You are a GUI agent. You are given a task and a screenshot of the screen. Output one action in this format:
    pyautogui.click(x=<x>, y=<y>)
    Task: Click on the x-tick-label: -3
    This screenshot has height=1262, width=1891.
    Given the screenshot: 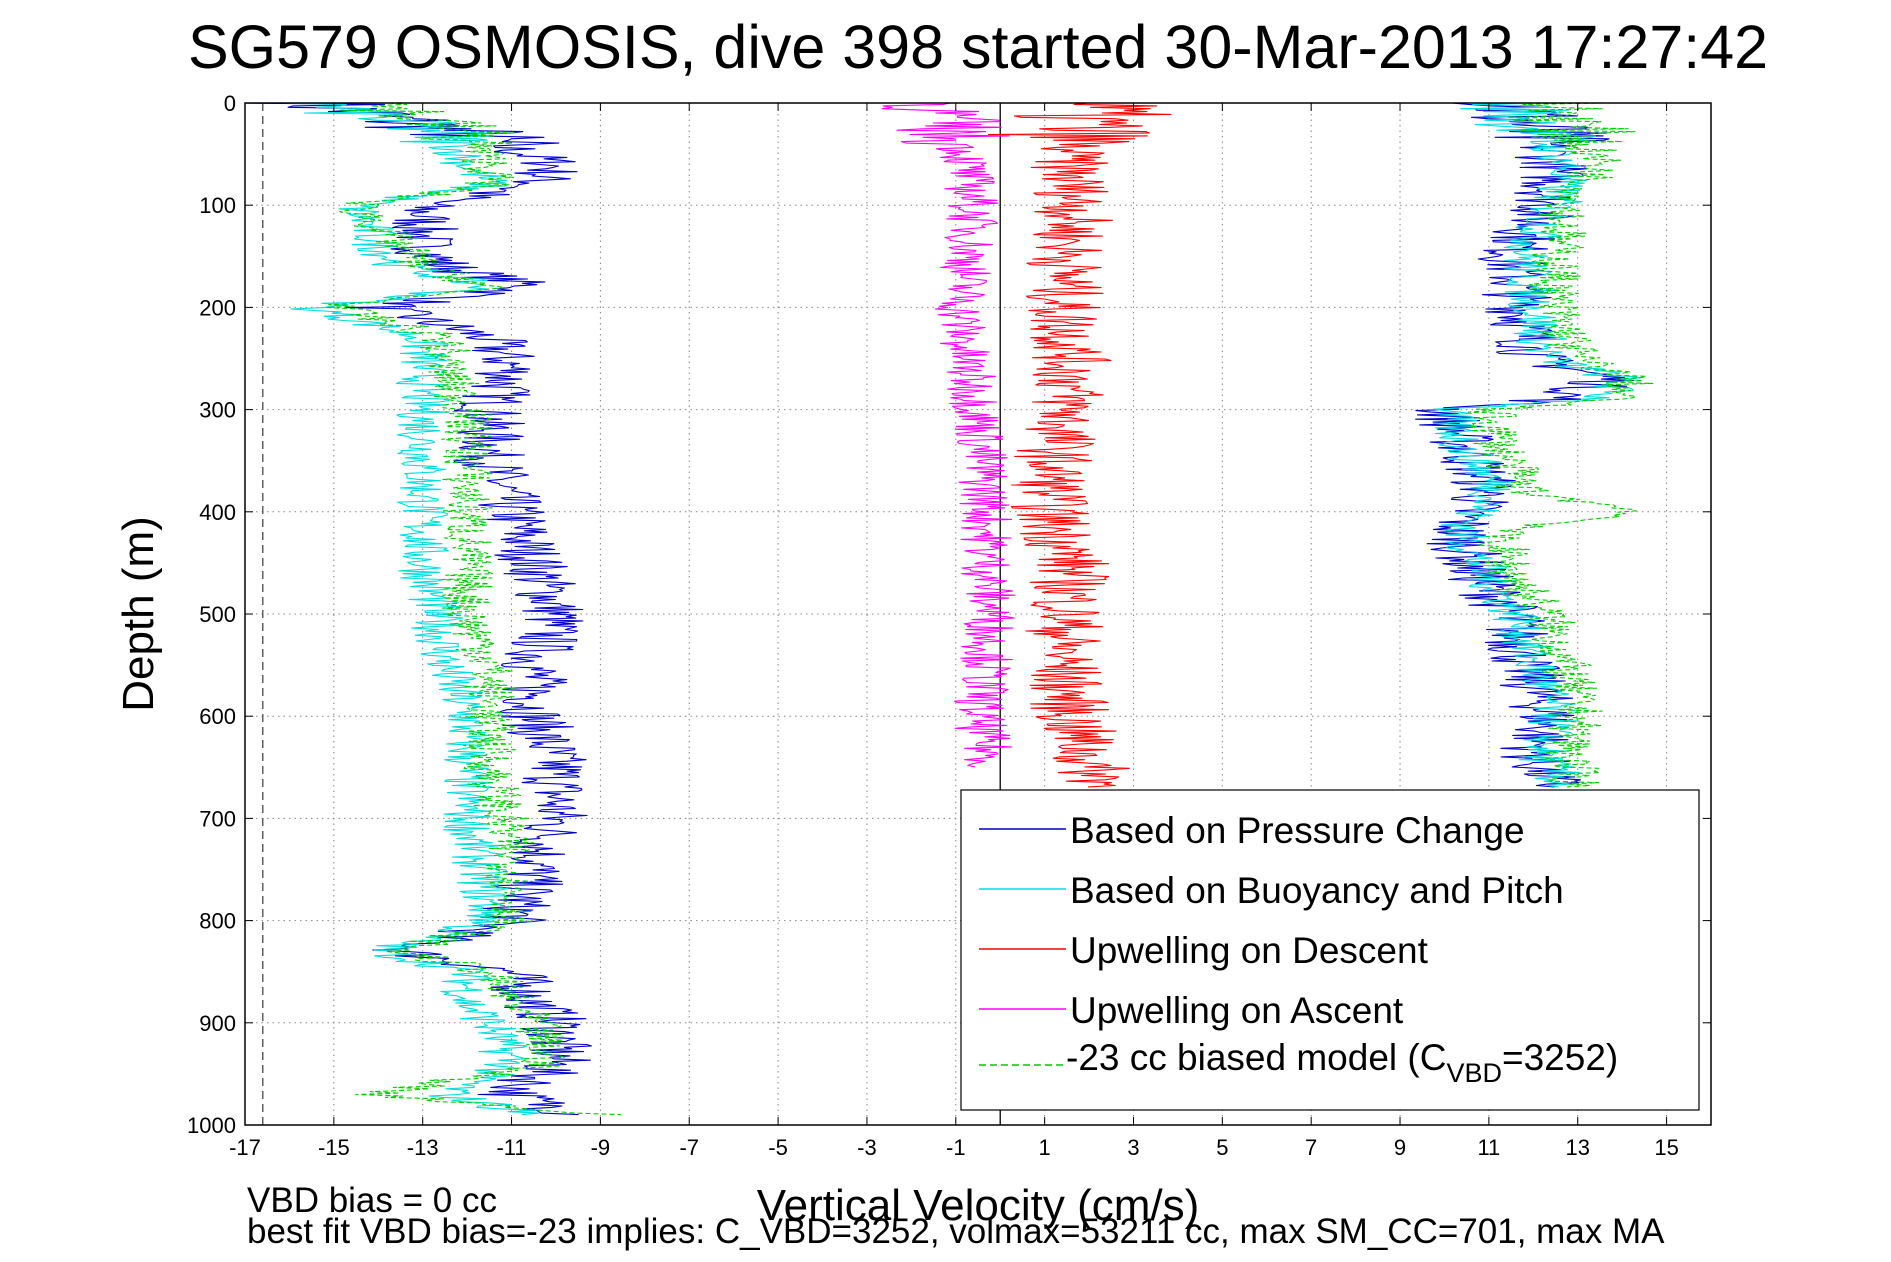 What is the action you would take?
    pyautogui.click(x=867, y=1147)
    